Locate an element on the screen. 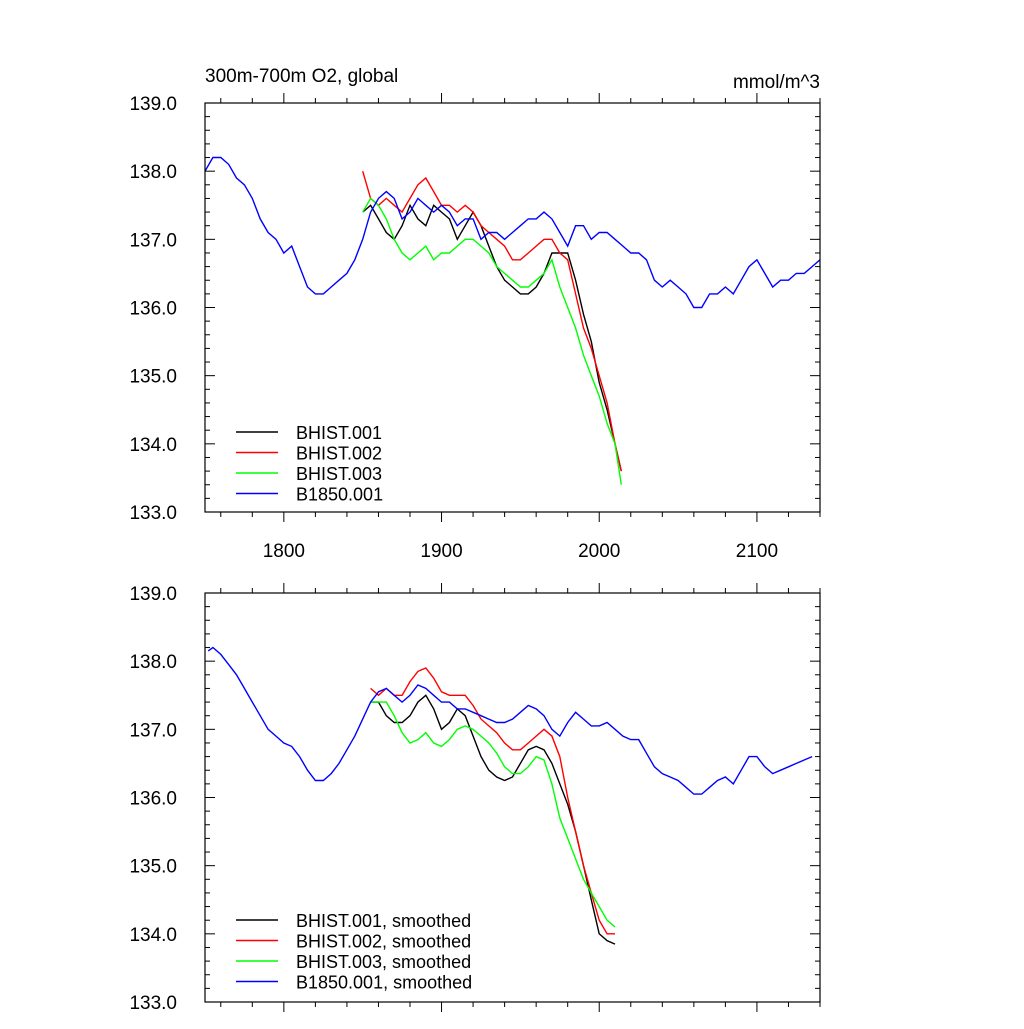 Image resolution: width=1024 pixels, height=1029 pixels. x-tick-label: 2000 is located at coordinates (599, 551).